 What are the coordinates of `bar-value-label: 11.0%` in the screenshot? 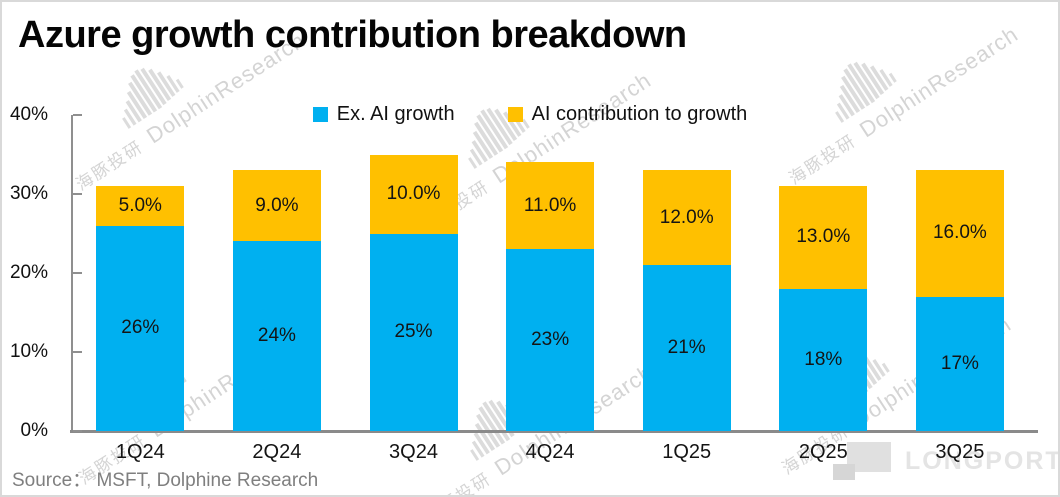 It's located at (550, 205).